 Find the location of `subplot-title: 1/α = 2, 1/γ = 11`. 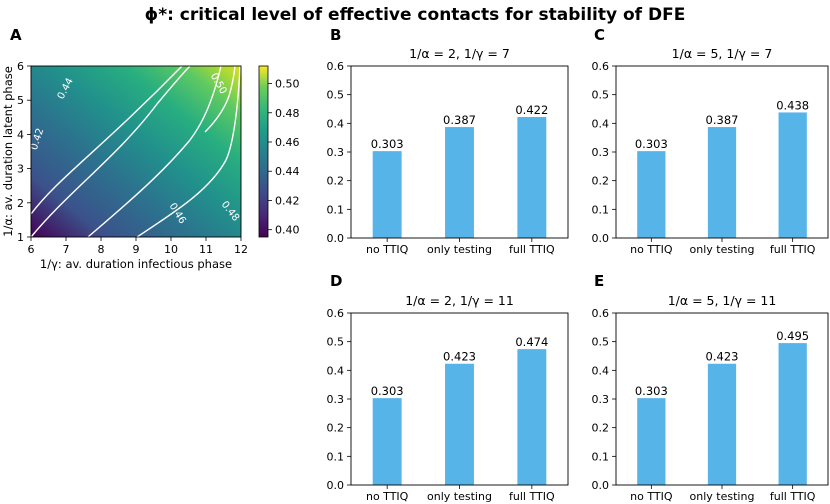

subplot-title: 1/α = 2, 1/γ = 11 is located at coordinates (459, 300).